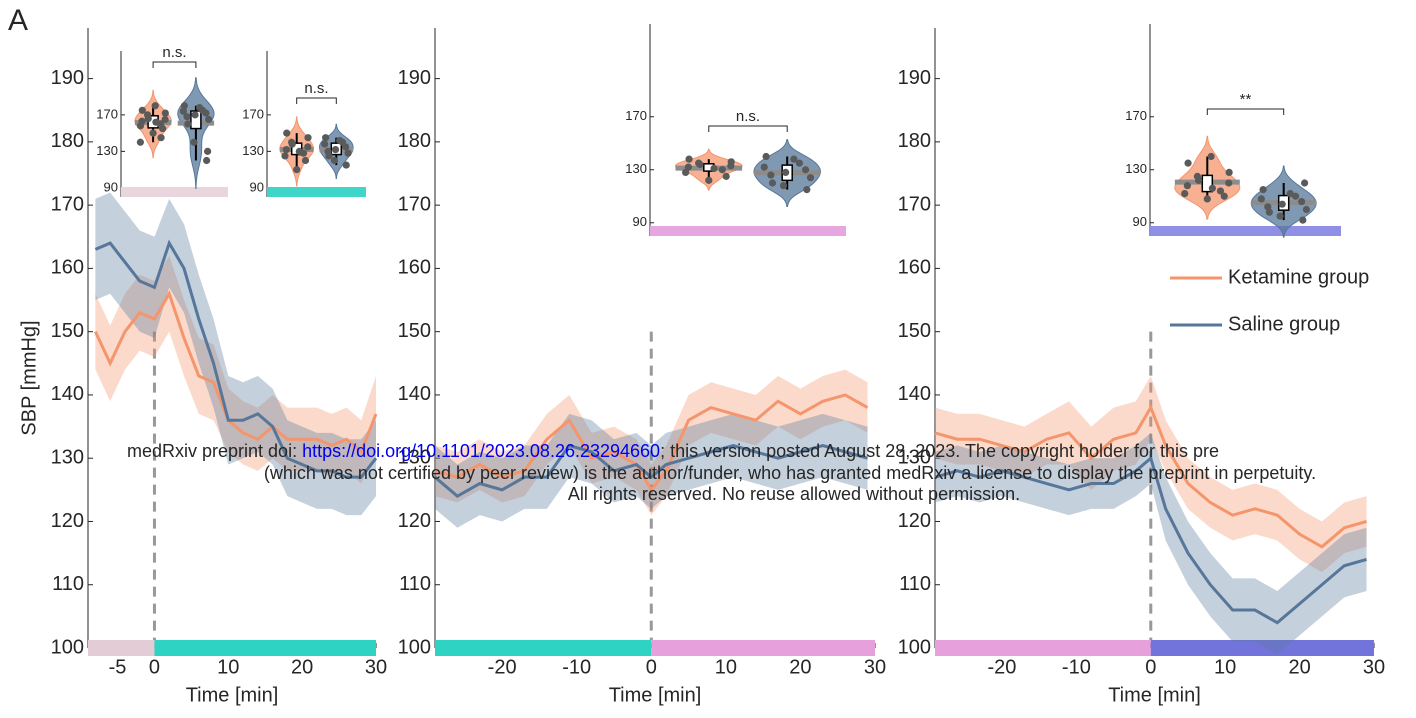 The image size is (1416, 718). Describe the element at coordinates (502, 667) in the screenshot. I see `x-tick-label: -20` at that location.